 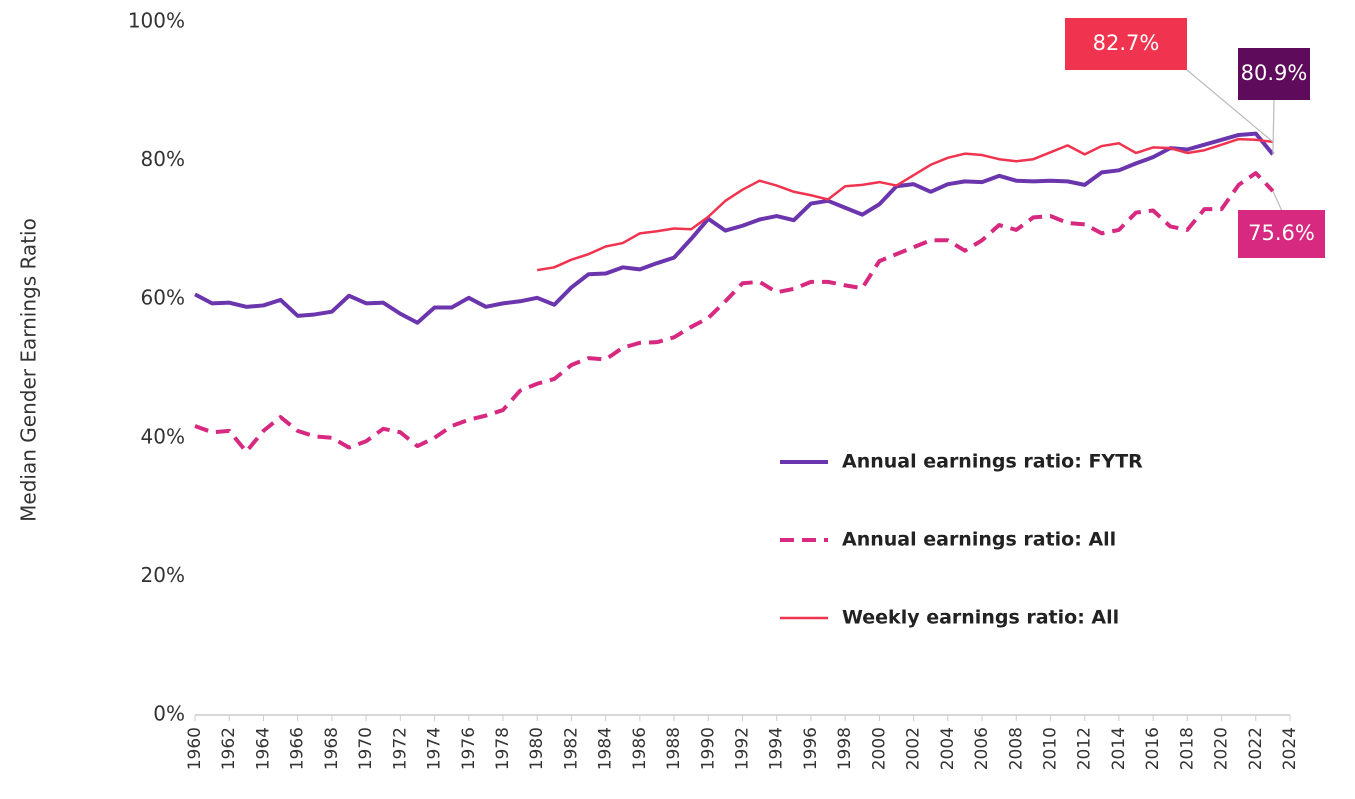 I want to click on x-tick-label: 1966, so click(x=298, y=748).